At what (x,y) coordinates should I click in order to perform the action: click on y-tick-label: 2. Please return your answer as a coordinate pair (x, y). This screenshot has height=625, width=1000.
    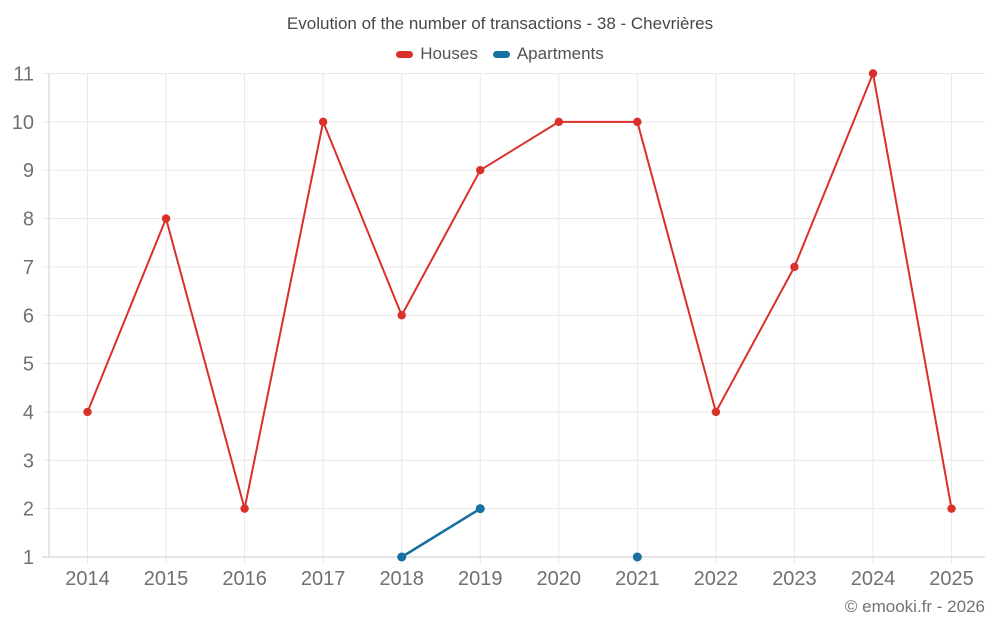
    Looking at the image, I should click on (28, 510).